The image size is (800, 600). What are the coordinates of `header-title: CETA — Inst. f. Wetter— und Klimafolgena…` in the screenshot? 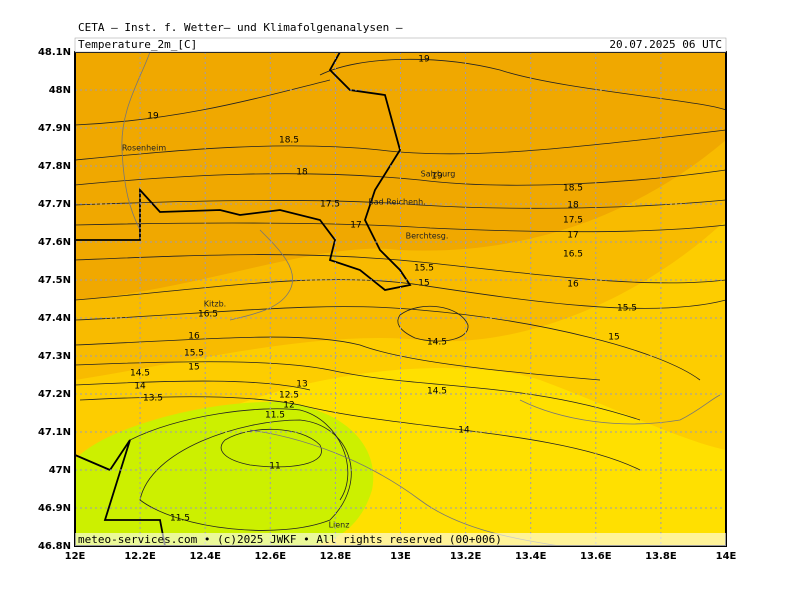 It's located at (240, 27).